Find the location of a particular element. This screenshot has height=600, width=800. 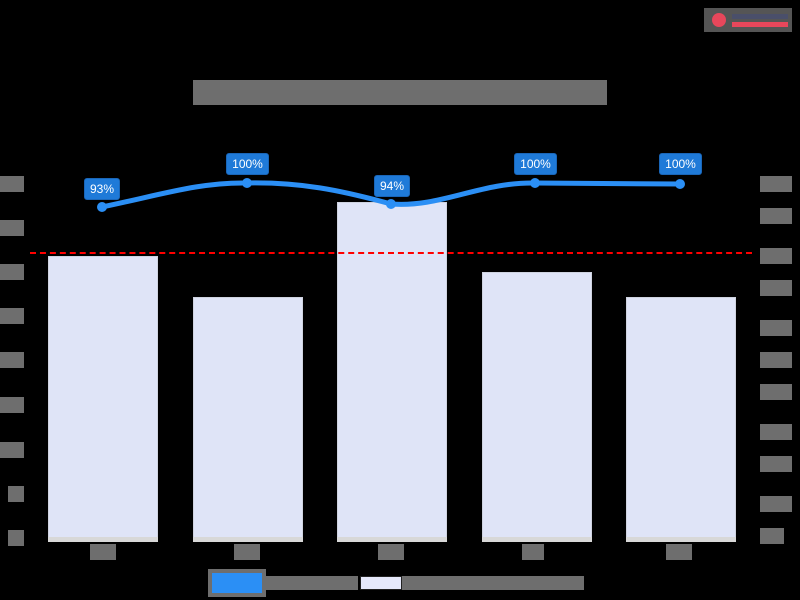

point-label: 93% is located at coordinates (102, 189).